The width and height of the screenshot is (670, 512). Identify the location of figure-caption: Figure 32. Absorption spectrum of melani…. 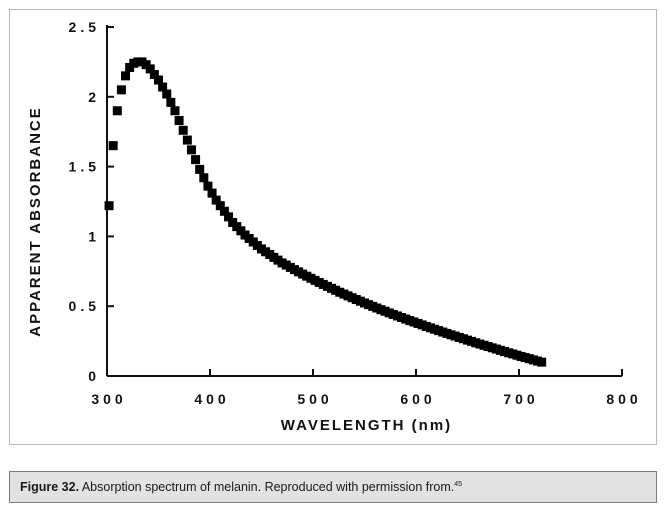
(333, 487).